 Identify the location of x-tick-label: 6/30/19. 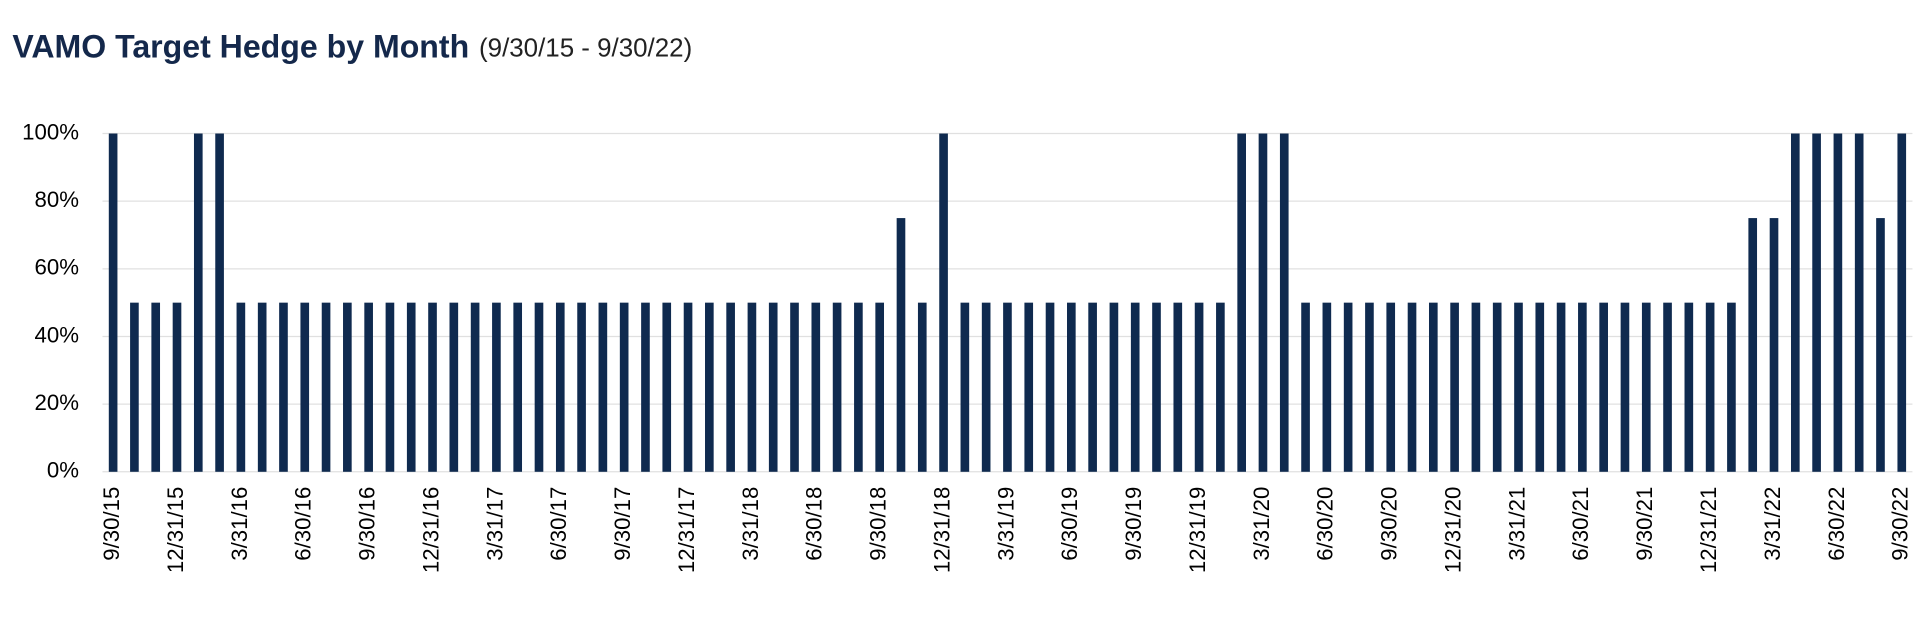
(1069, 524).